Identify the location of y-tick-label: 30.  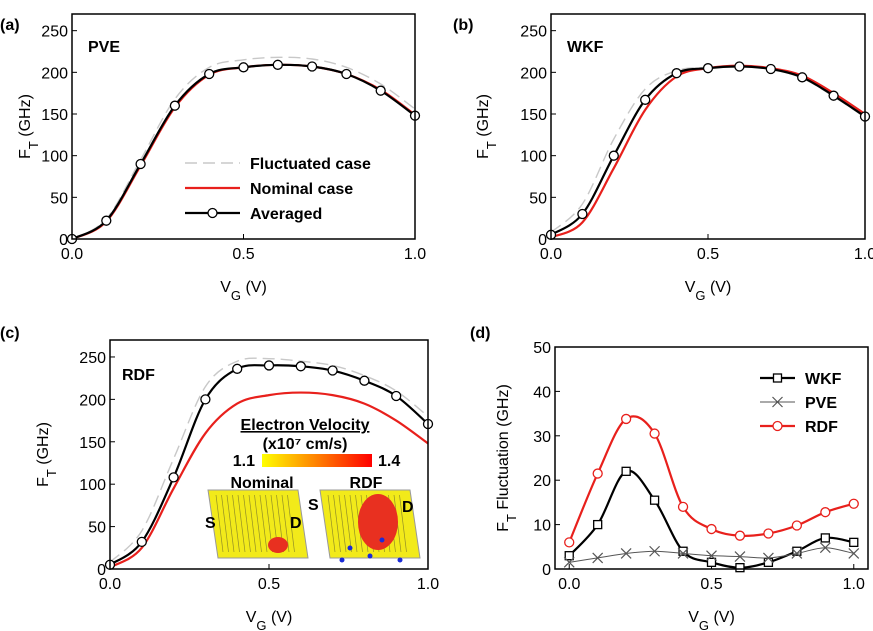
(542, 437).